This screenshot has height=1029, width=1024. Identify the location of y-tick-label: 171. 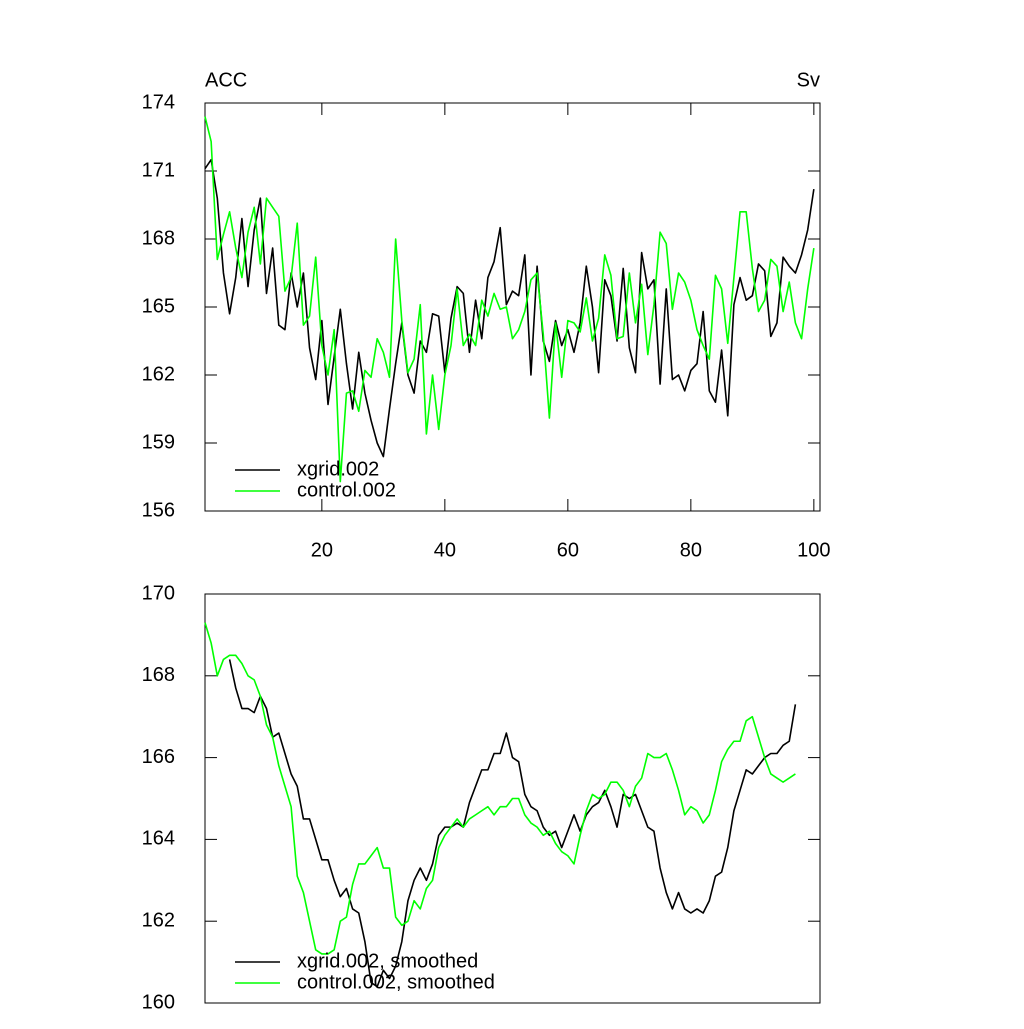
(158, 170).